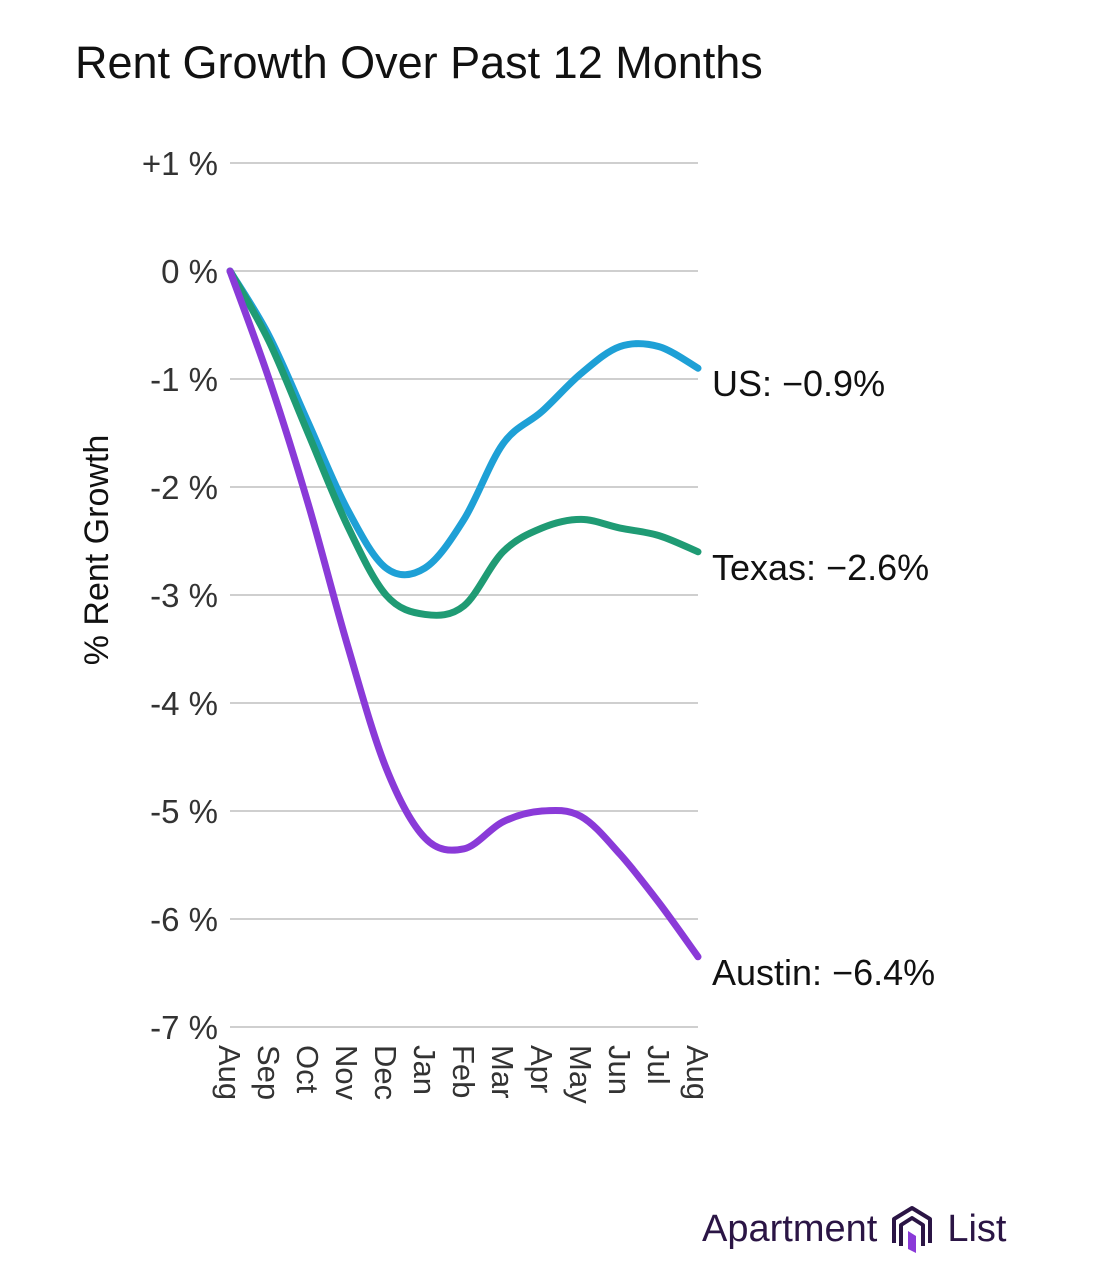 The height and width of the screenshot is (1280, 1100). I want to click on y-axis-label: % Rent Growth, so click(97, 550).